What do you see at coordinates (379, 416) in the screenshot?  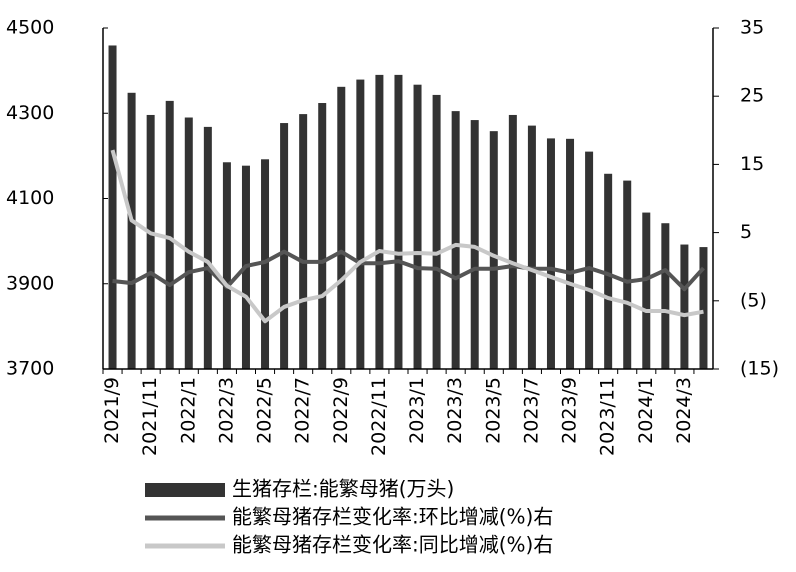 I see `x-tick-label: 2022/11` at bounding box center [379, 416].